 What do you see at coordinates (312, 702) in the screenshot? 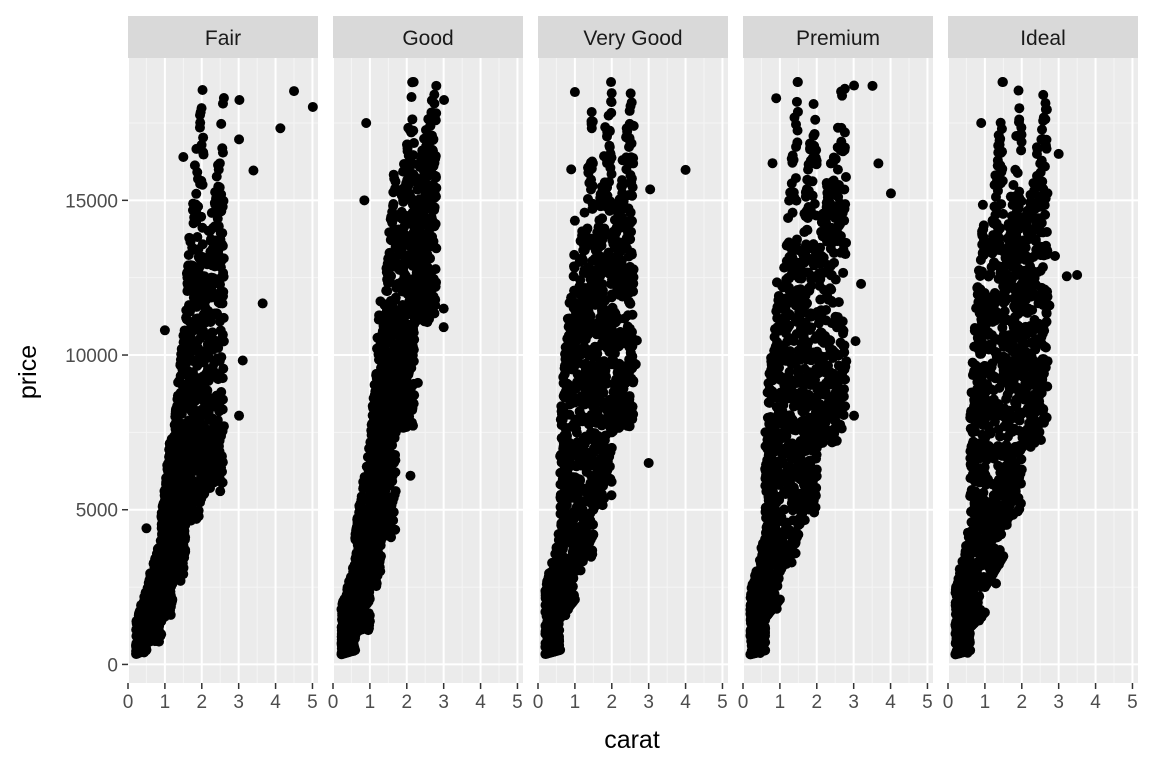
I see `x-tick-label: 5` at bounding box center [312, 702].